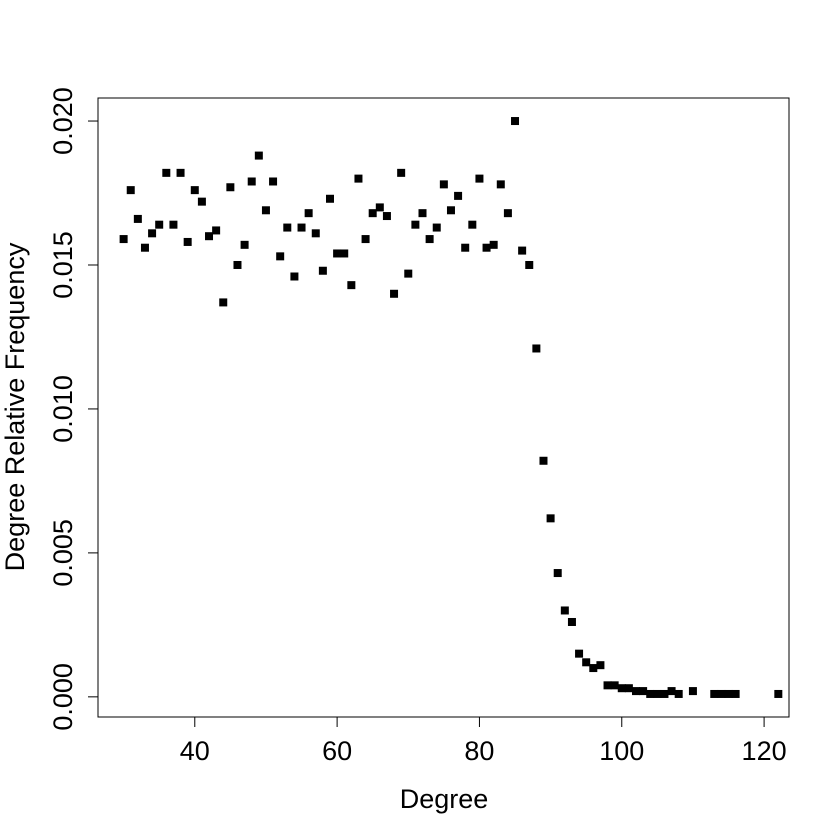 The width and height of the screenshot is (840, 840). What do you see at coordinates (337, 751) in the screenshot?
I see `x-tick-label: 60` at bounding box center [337, 751].